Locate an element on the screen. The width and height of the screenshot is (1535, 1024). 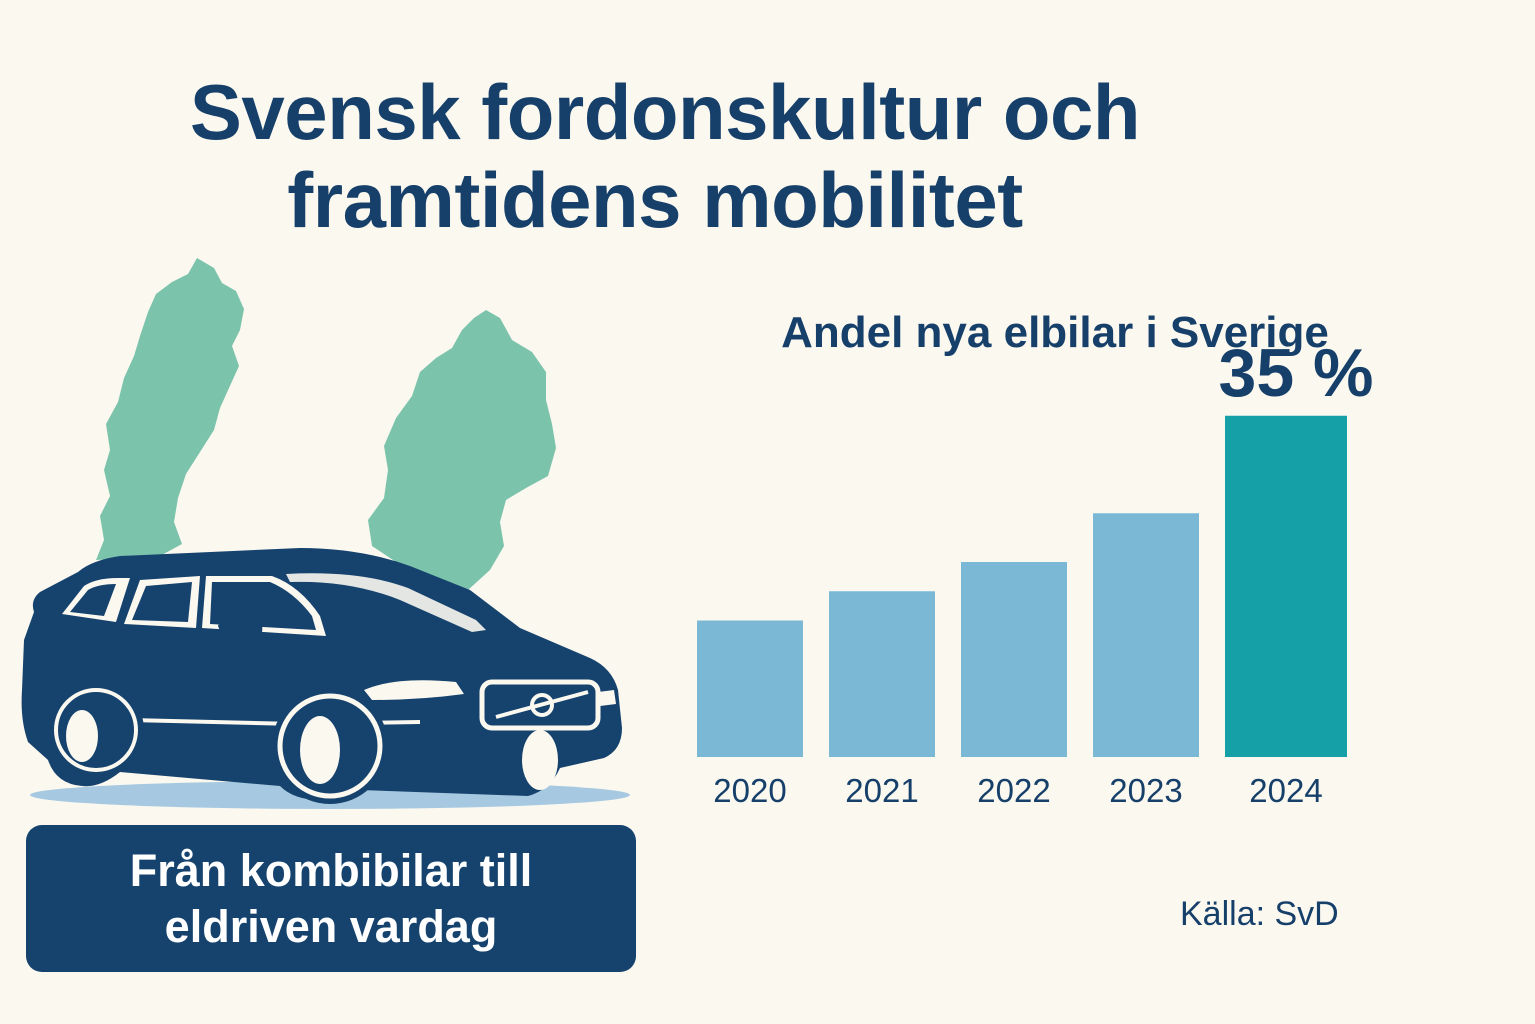
bar-2021 is located at coordinates (882, 674).